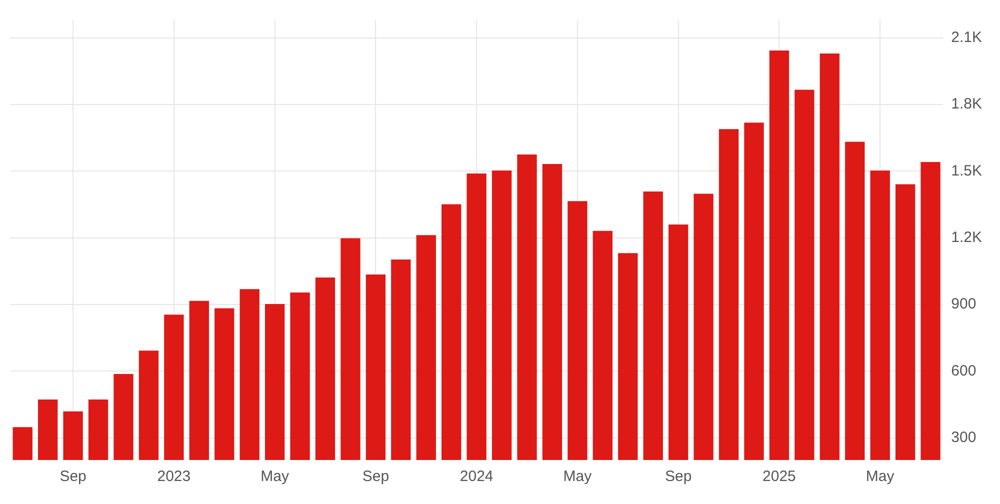 This screenshot has height=504, width=1000. Describe the element at coordinates (963, 437) in the screenshot. I see `y-tick-label: 300` at that location.